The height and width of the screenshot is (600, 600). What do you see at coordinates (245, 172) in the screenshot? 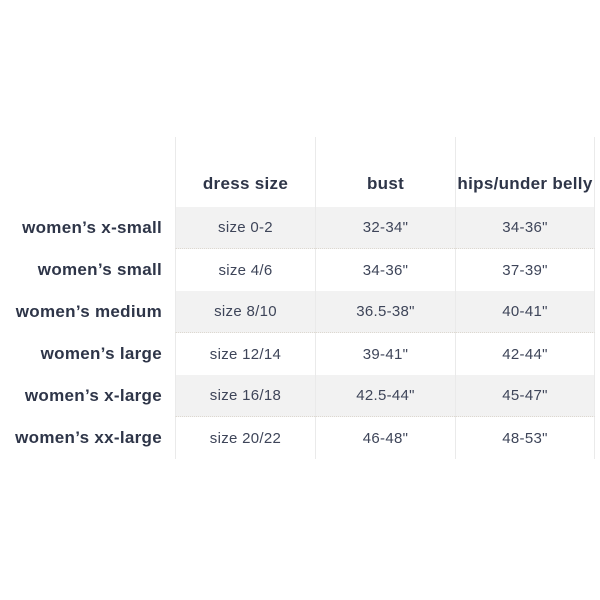
I see `column-header-dress-size: dress size` at bounding box center [245, 172].